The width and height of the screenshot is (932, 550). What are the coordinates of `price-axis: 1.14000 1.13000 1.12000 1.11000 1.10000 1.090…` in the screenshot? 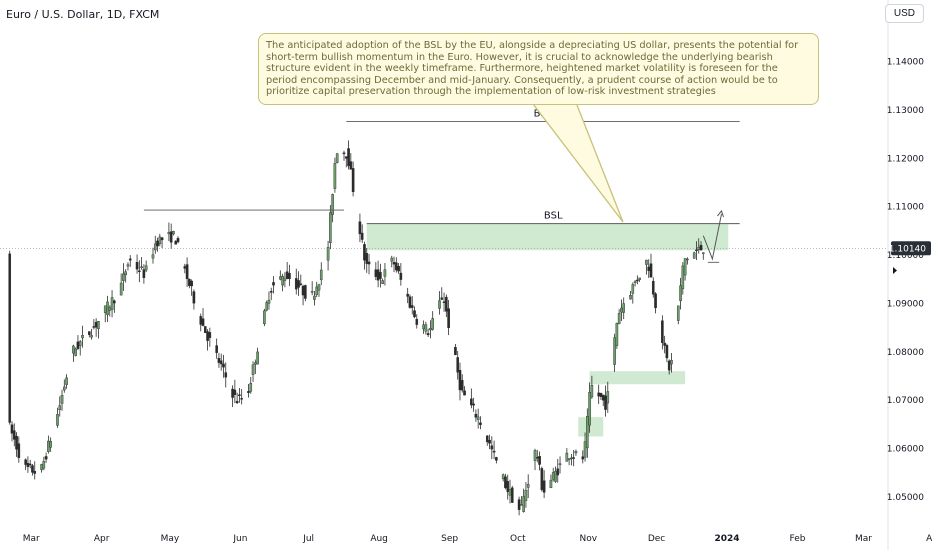 It's located at (909, 275).